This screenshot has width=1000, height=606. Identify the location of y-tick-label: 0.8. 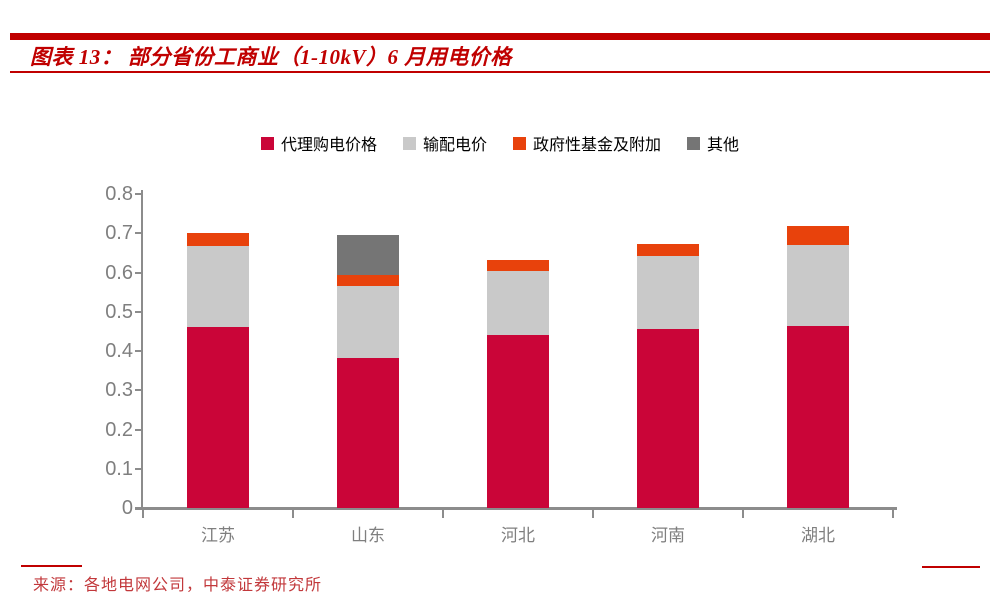
(119, 194).